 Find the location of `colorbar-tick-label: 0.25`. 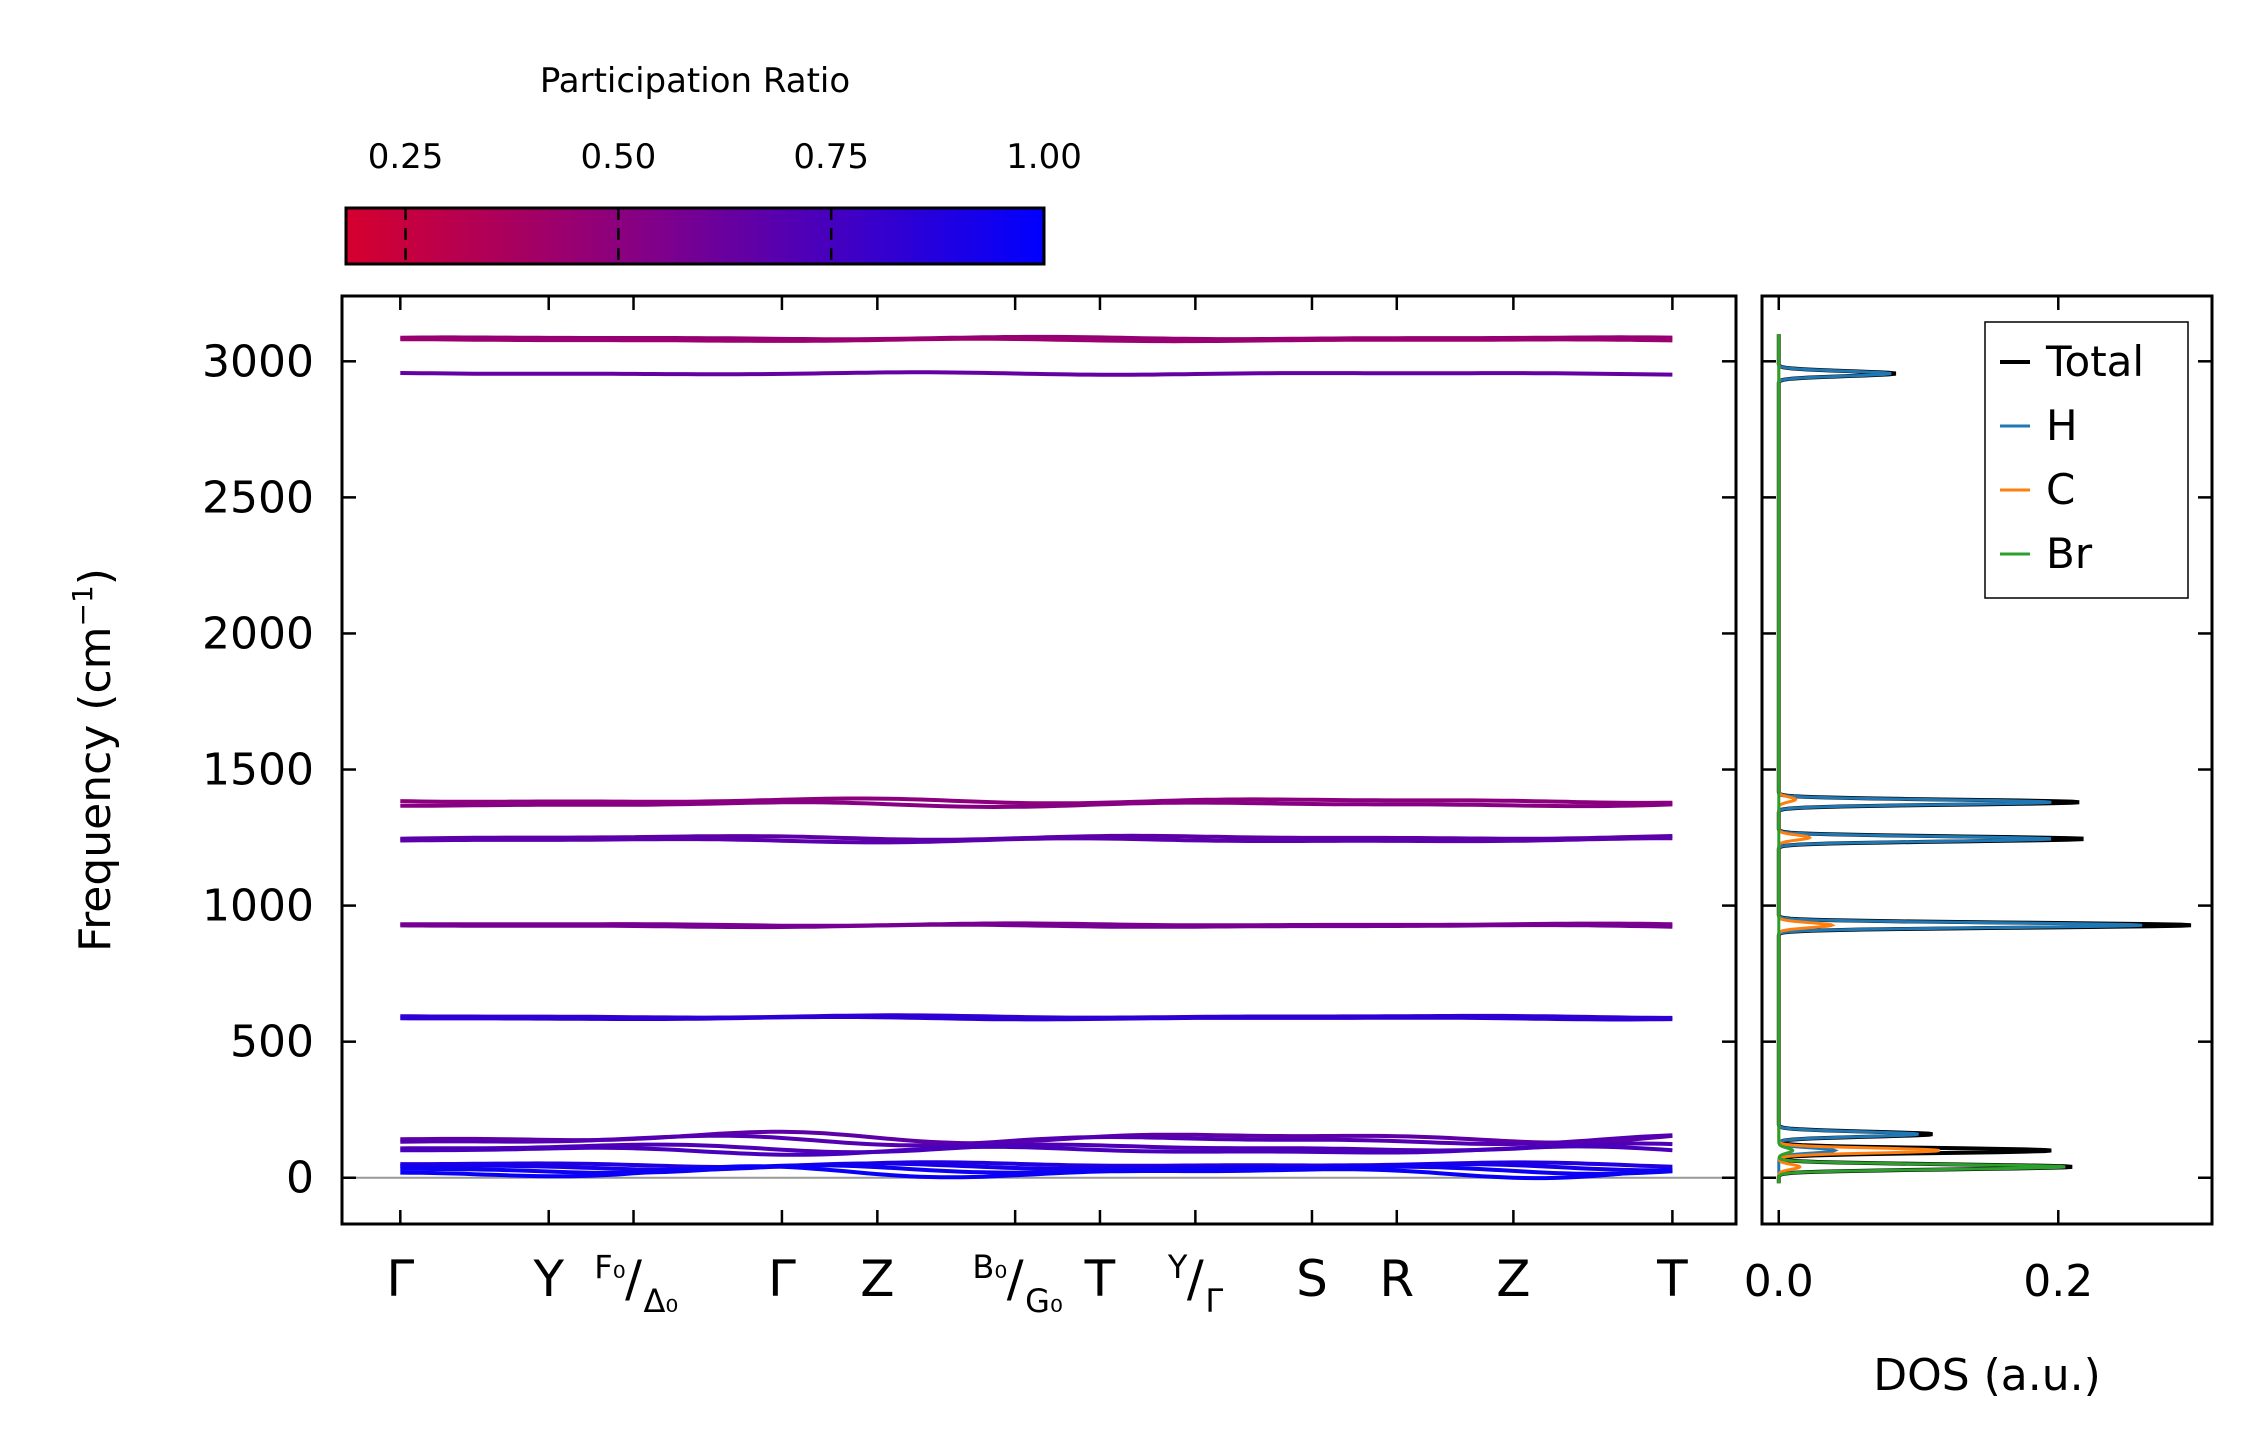

colorbar-tick-label: 0.25 is located at coordinates (406, 157).